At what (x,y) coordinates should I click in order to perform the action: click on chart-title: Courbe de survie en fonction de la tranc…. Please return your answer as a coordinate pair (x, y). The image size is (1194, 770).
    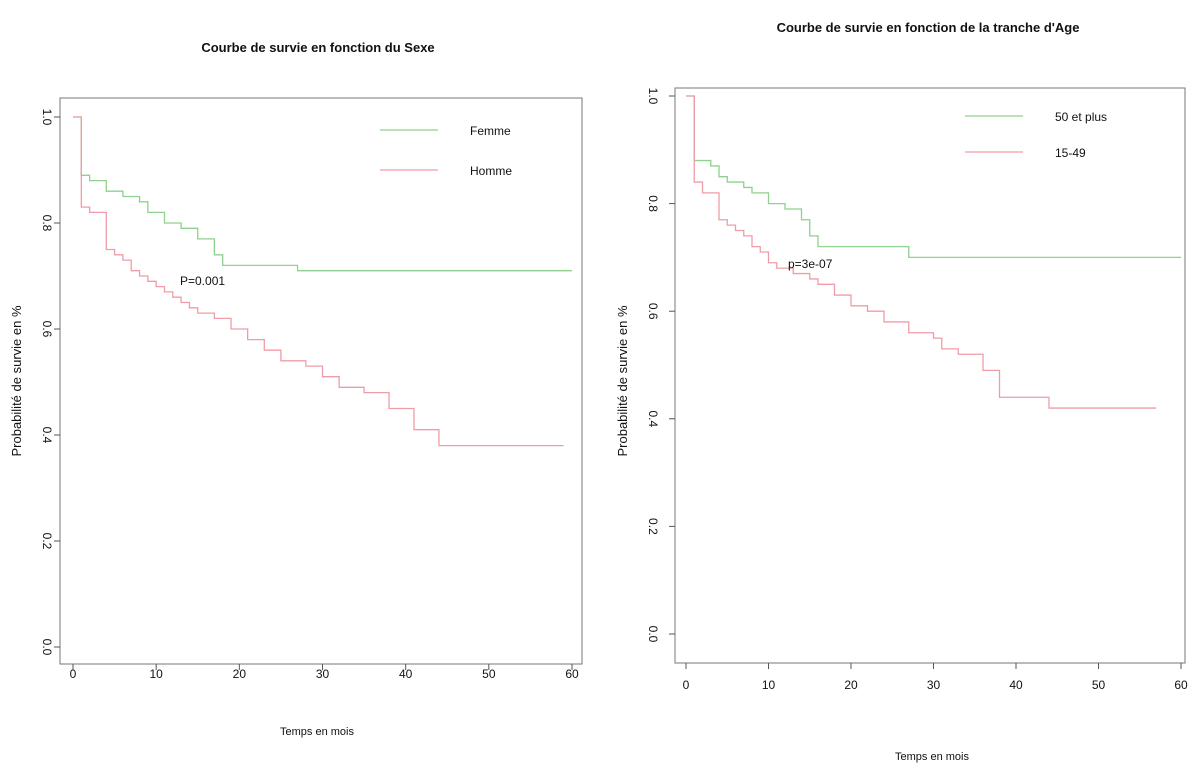
    Looking at the image, I should click on (928, 27).